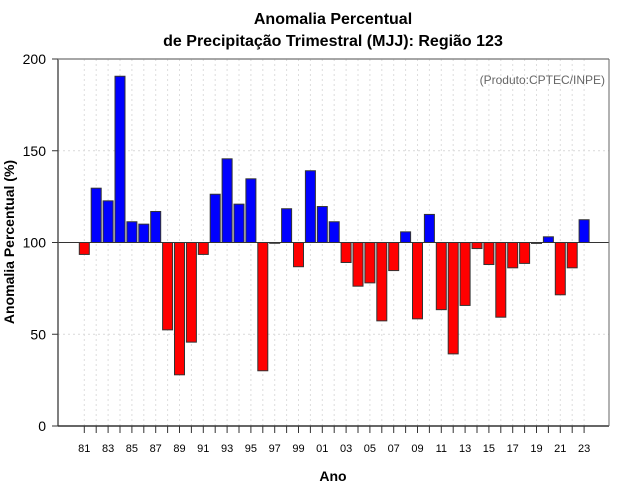  I want to click on bar-2003, so click(346, 253).